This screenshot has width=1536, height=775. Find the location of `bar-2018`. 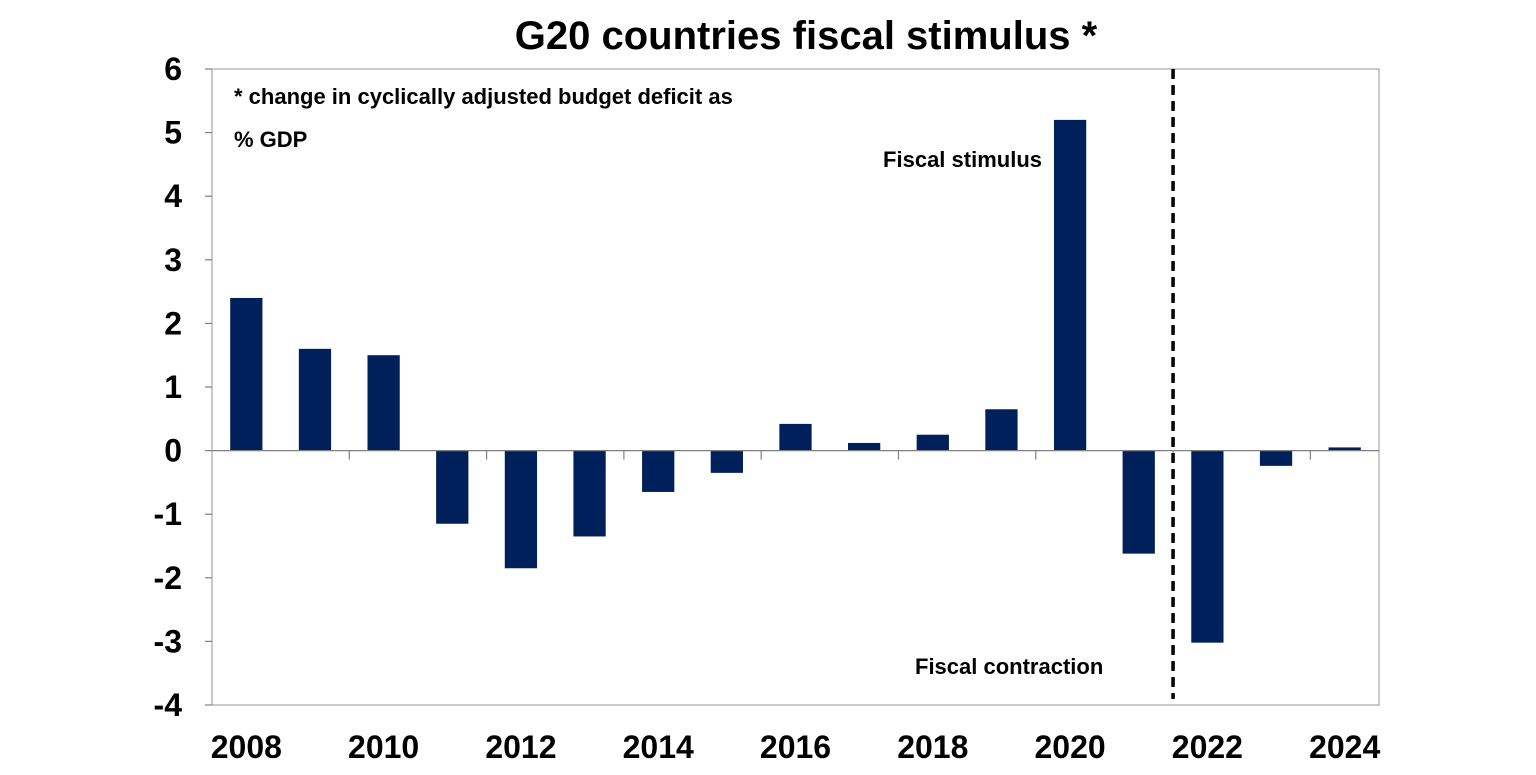

bar-2018 is located at coordinates (932, 442).